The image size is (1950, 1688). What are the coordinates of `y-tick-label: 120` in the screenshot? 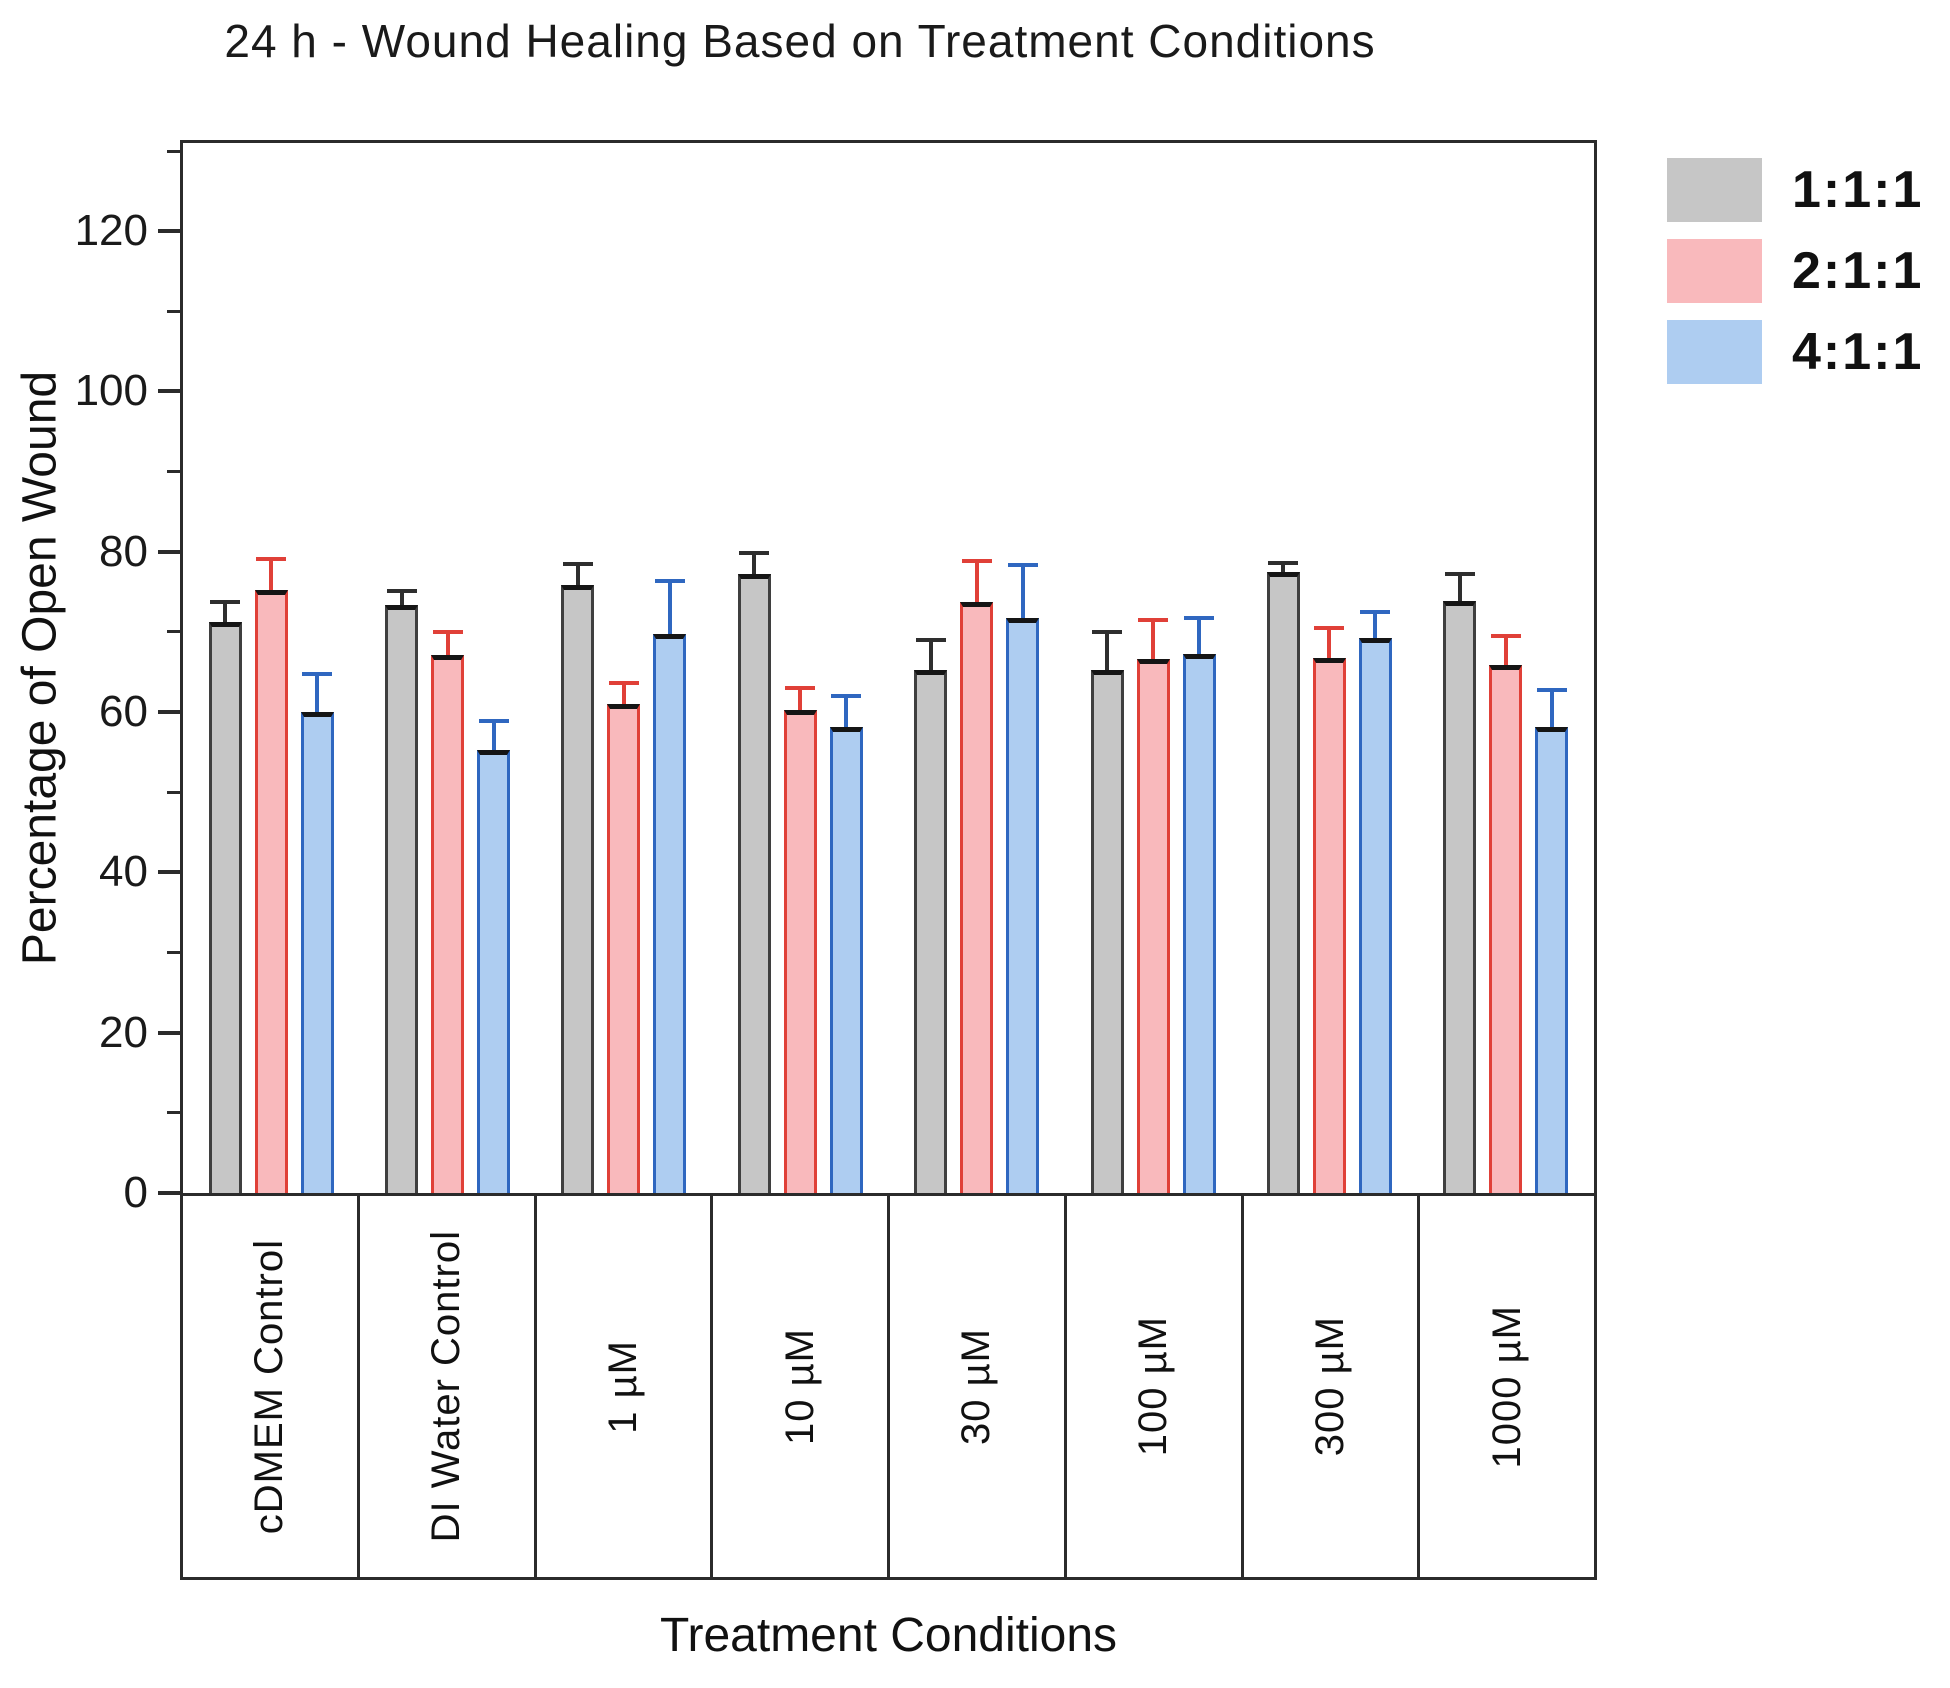 It's located at (111, 231).